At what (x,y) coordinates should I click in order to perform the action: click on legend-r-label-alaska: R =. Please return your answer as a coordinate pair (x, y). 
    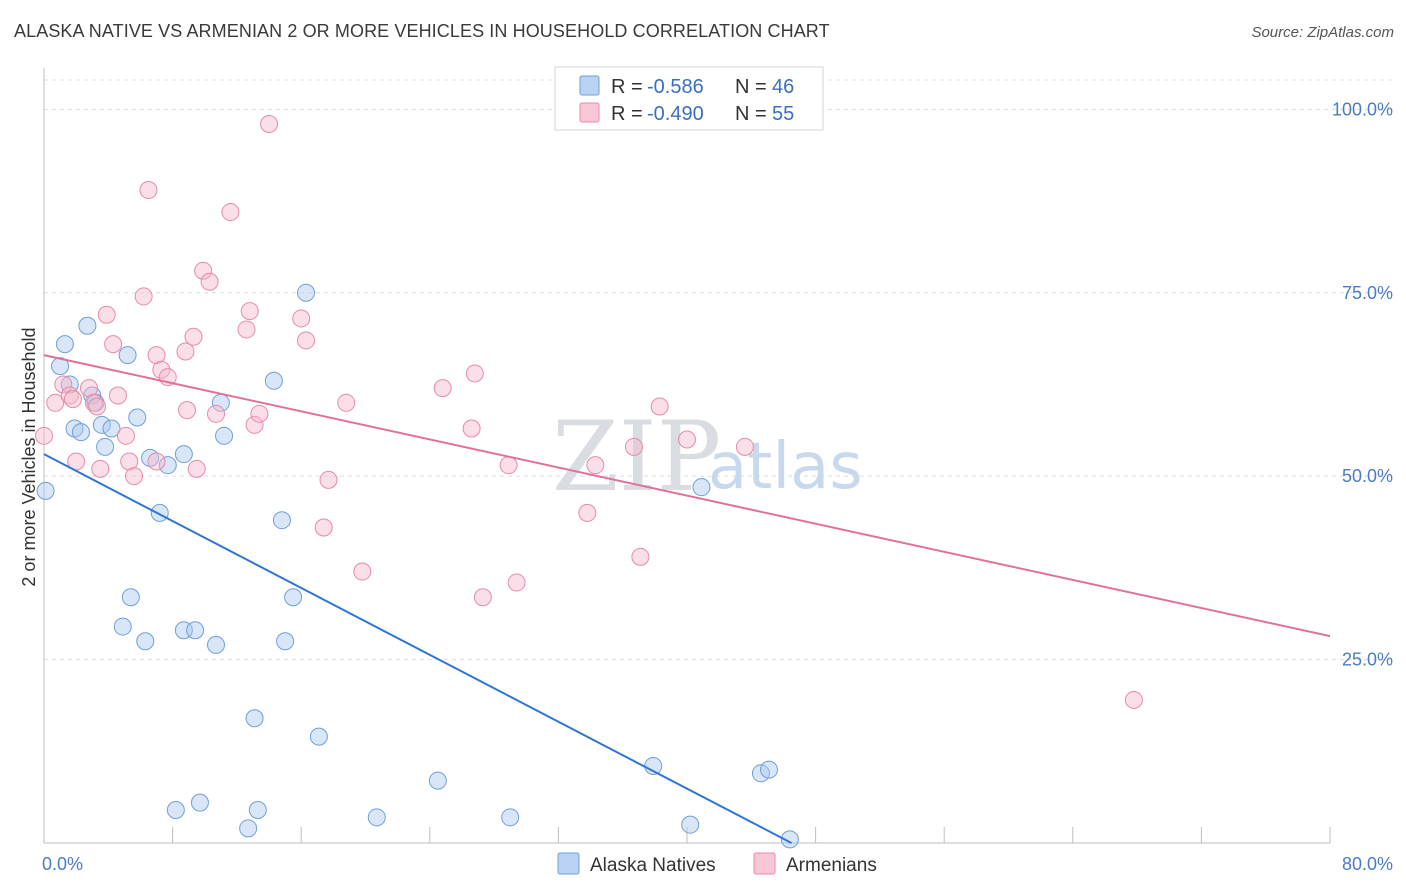
    Looking at the image, I should click on (627, 87).